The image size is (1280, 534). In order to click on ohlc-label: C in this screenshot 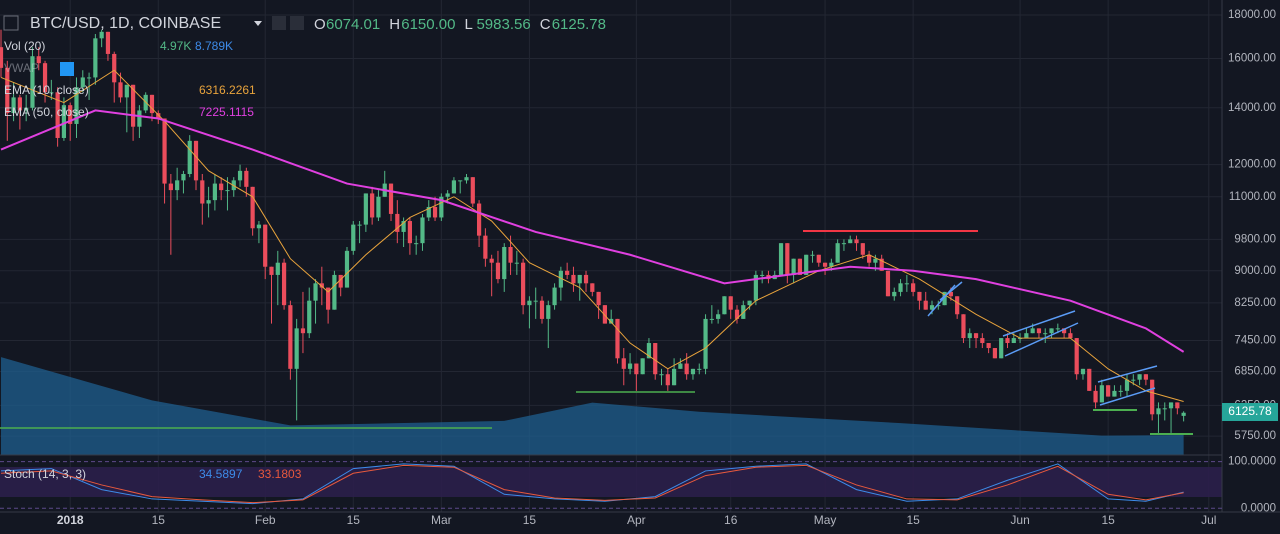, I will do `click(545, 24)`.